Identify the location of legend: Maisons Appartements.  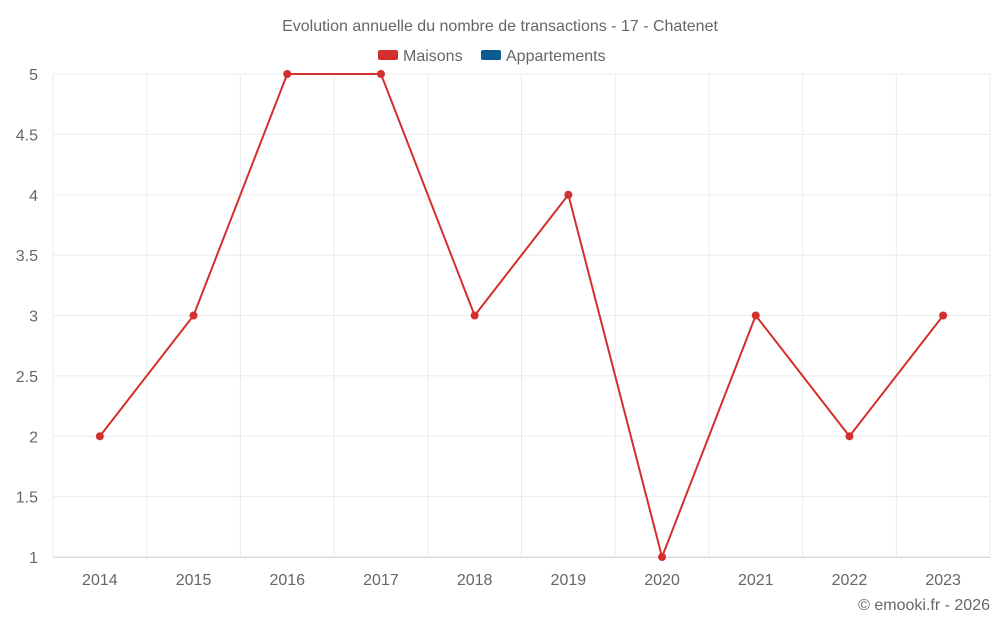
(492, 56).